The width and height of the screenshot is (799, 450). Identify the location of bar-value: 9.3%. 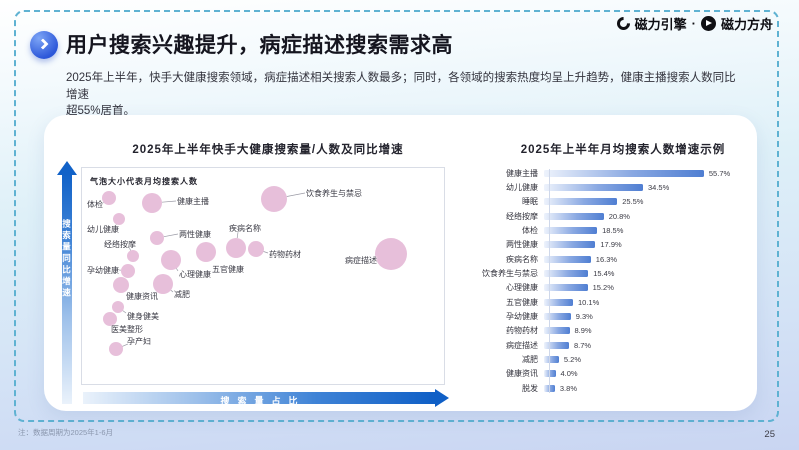
(584, 317).